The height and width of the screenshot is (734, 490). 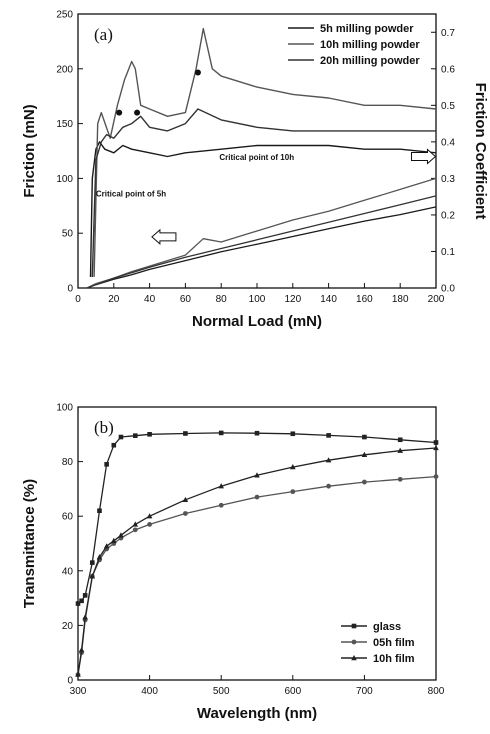 I want to click on y-axis-title: Friction (mN), so click(x=29, y=150).